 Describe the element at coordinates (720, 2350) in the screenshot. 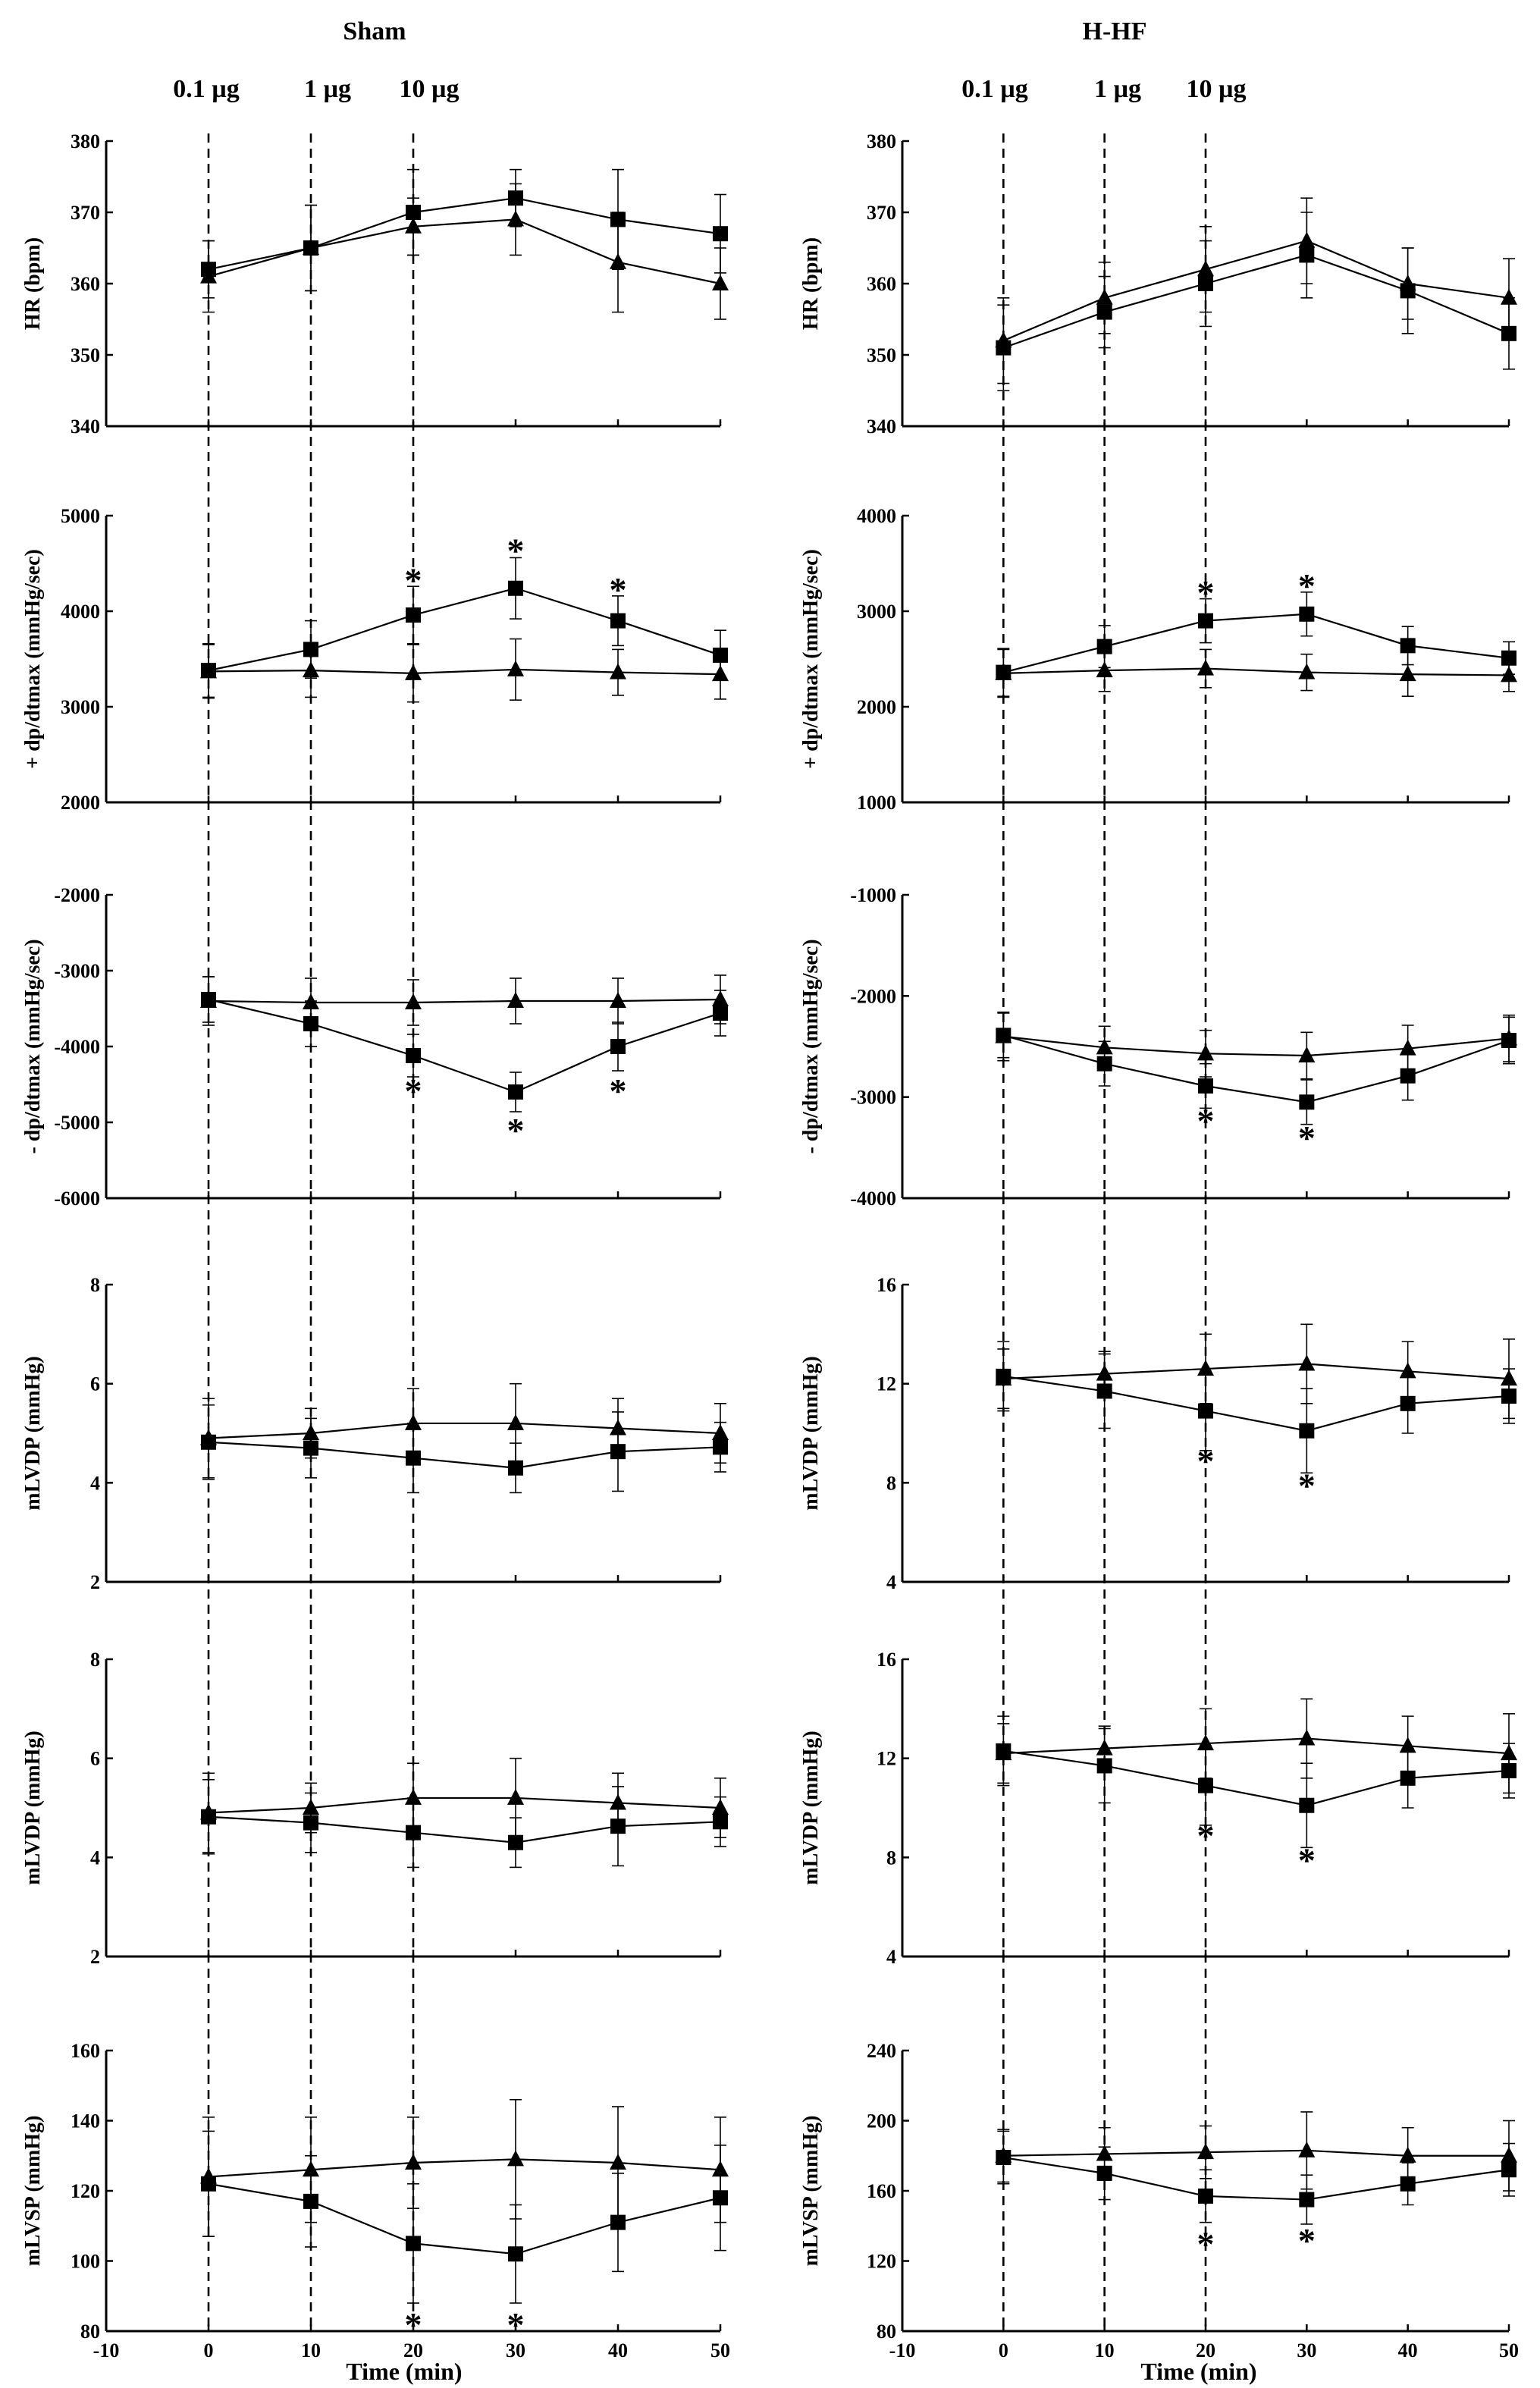

I see `sham-mlvsp-x-tick-label: 50` at that location.